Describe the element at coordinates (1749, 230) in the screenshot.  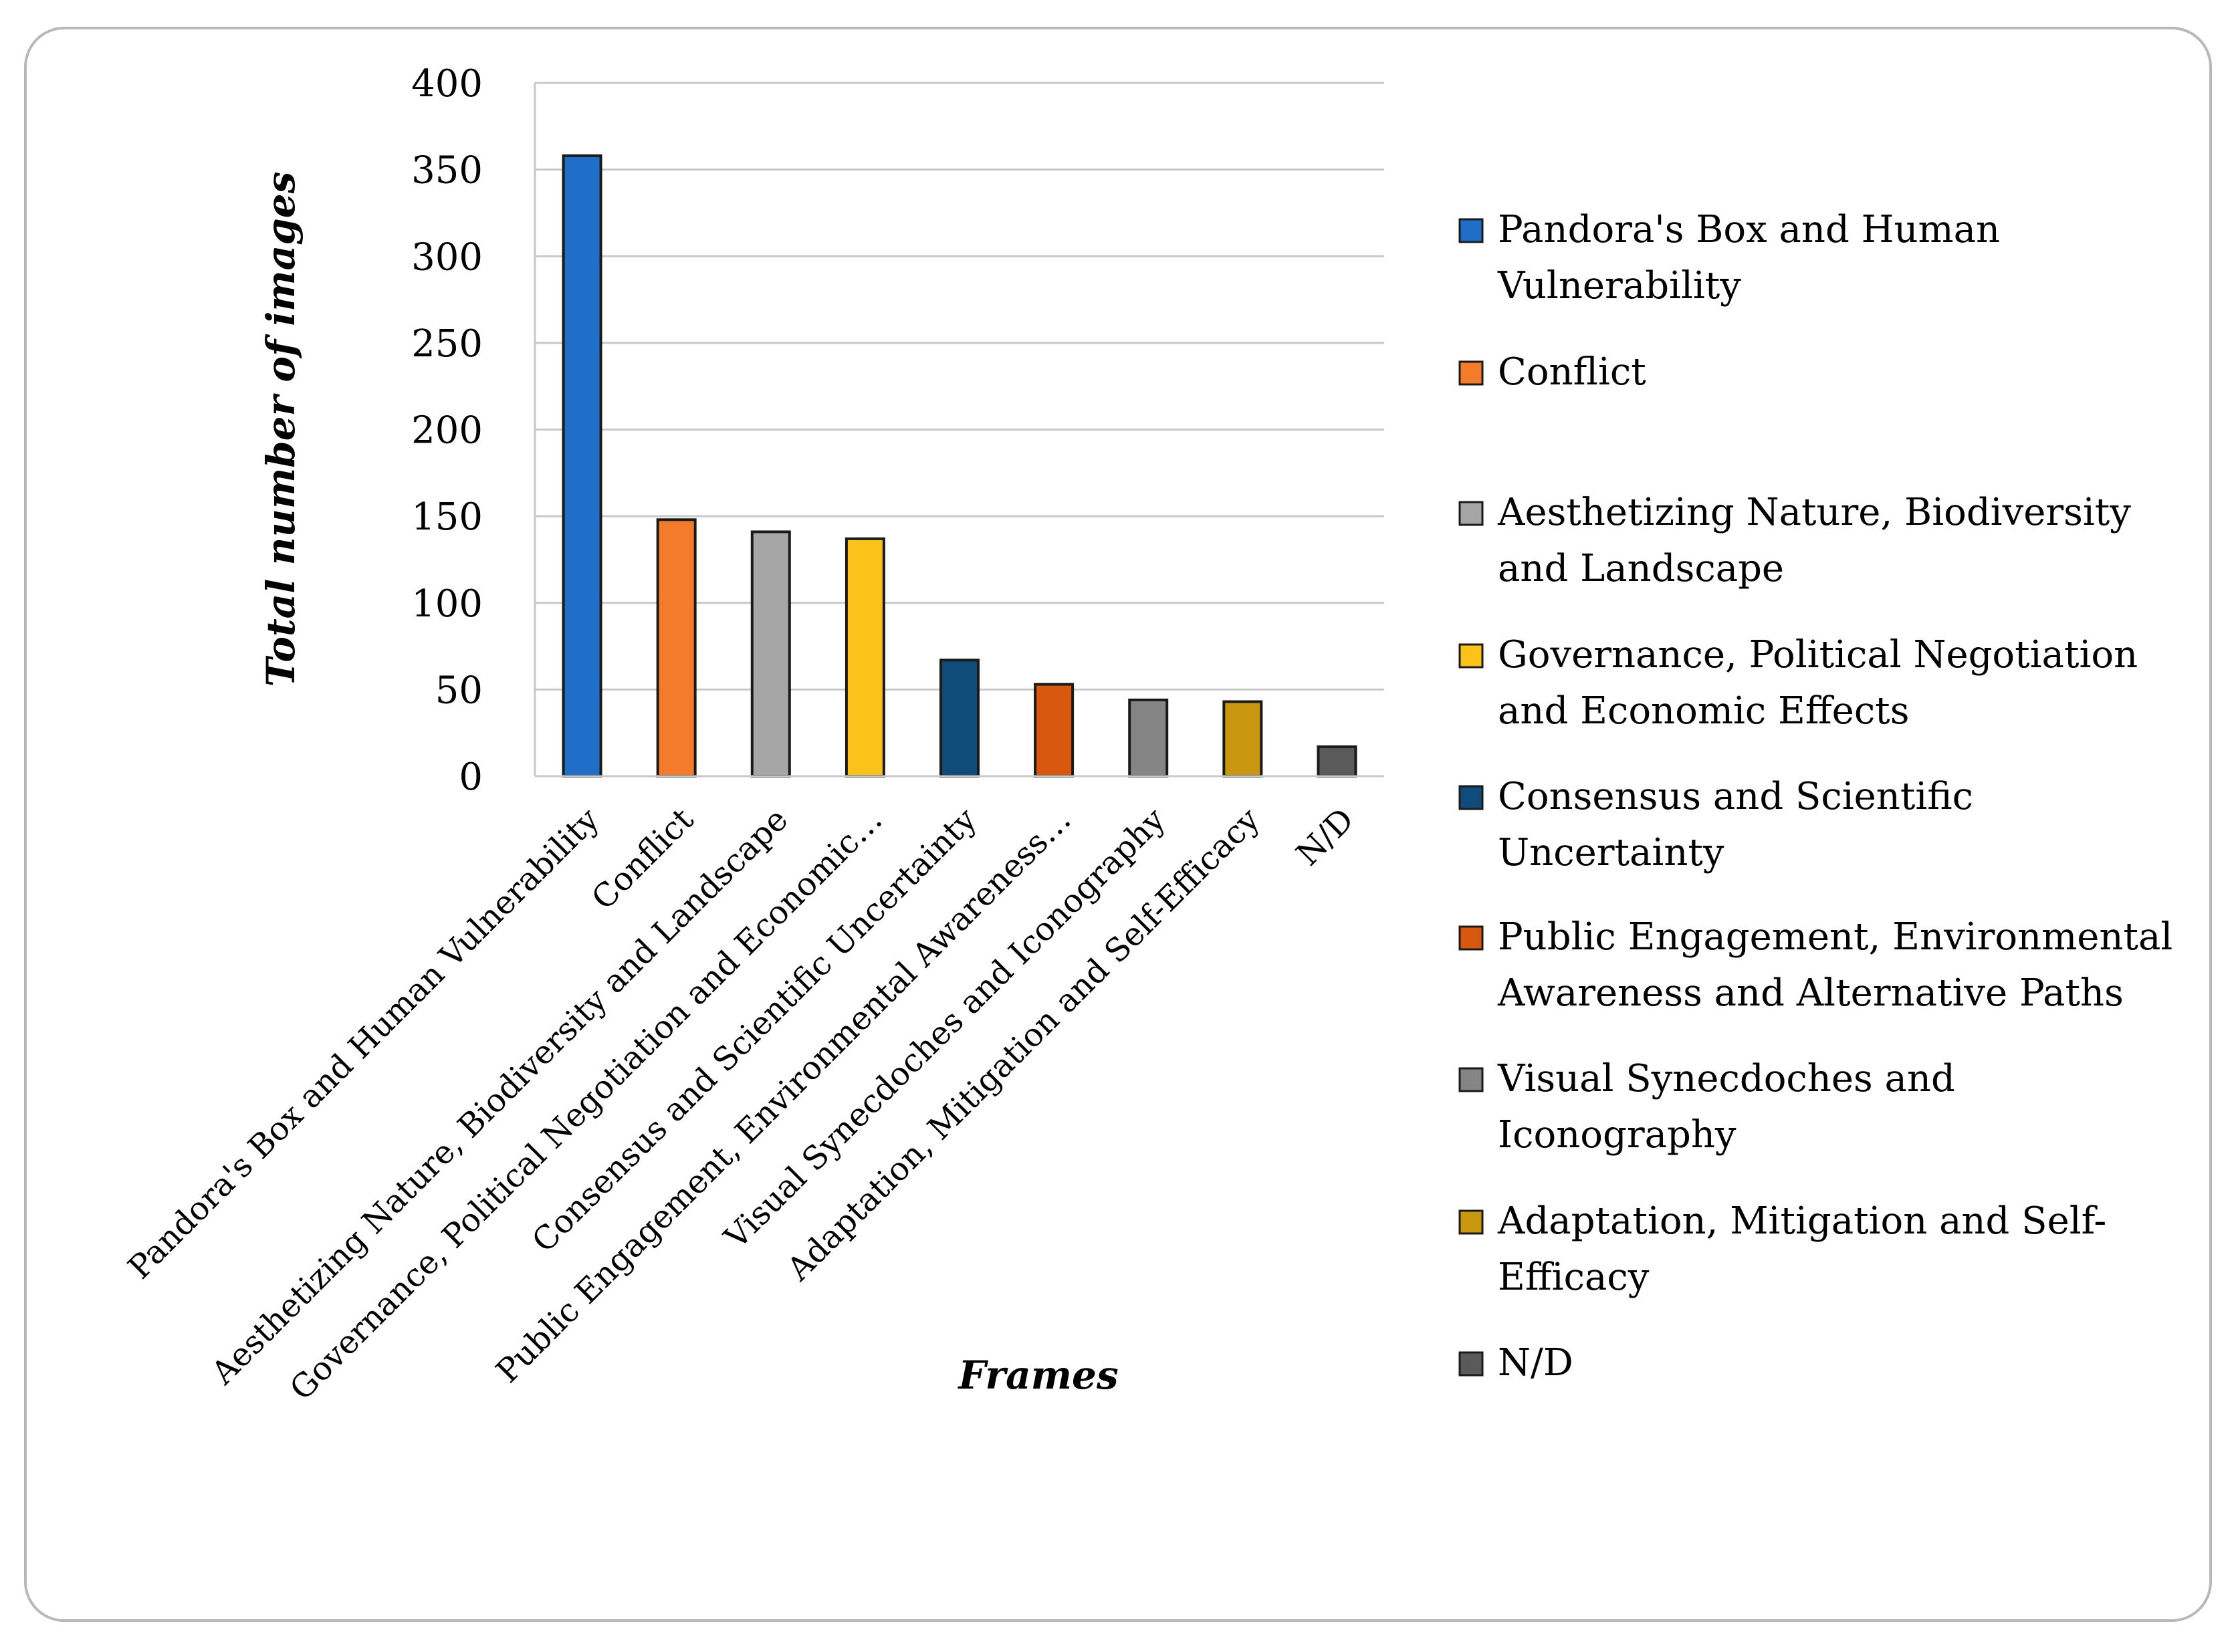
I see `legend-label: Pandora's Box and Human` at that location.